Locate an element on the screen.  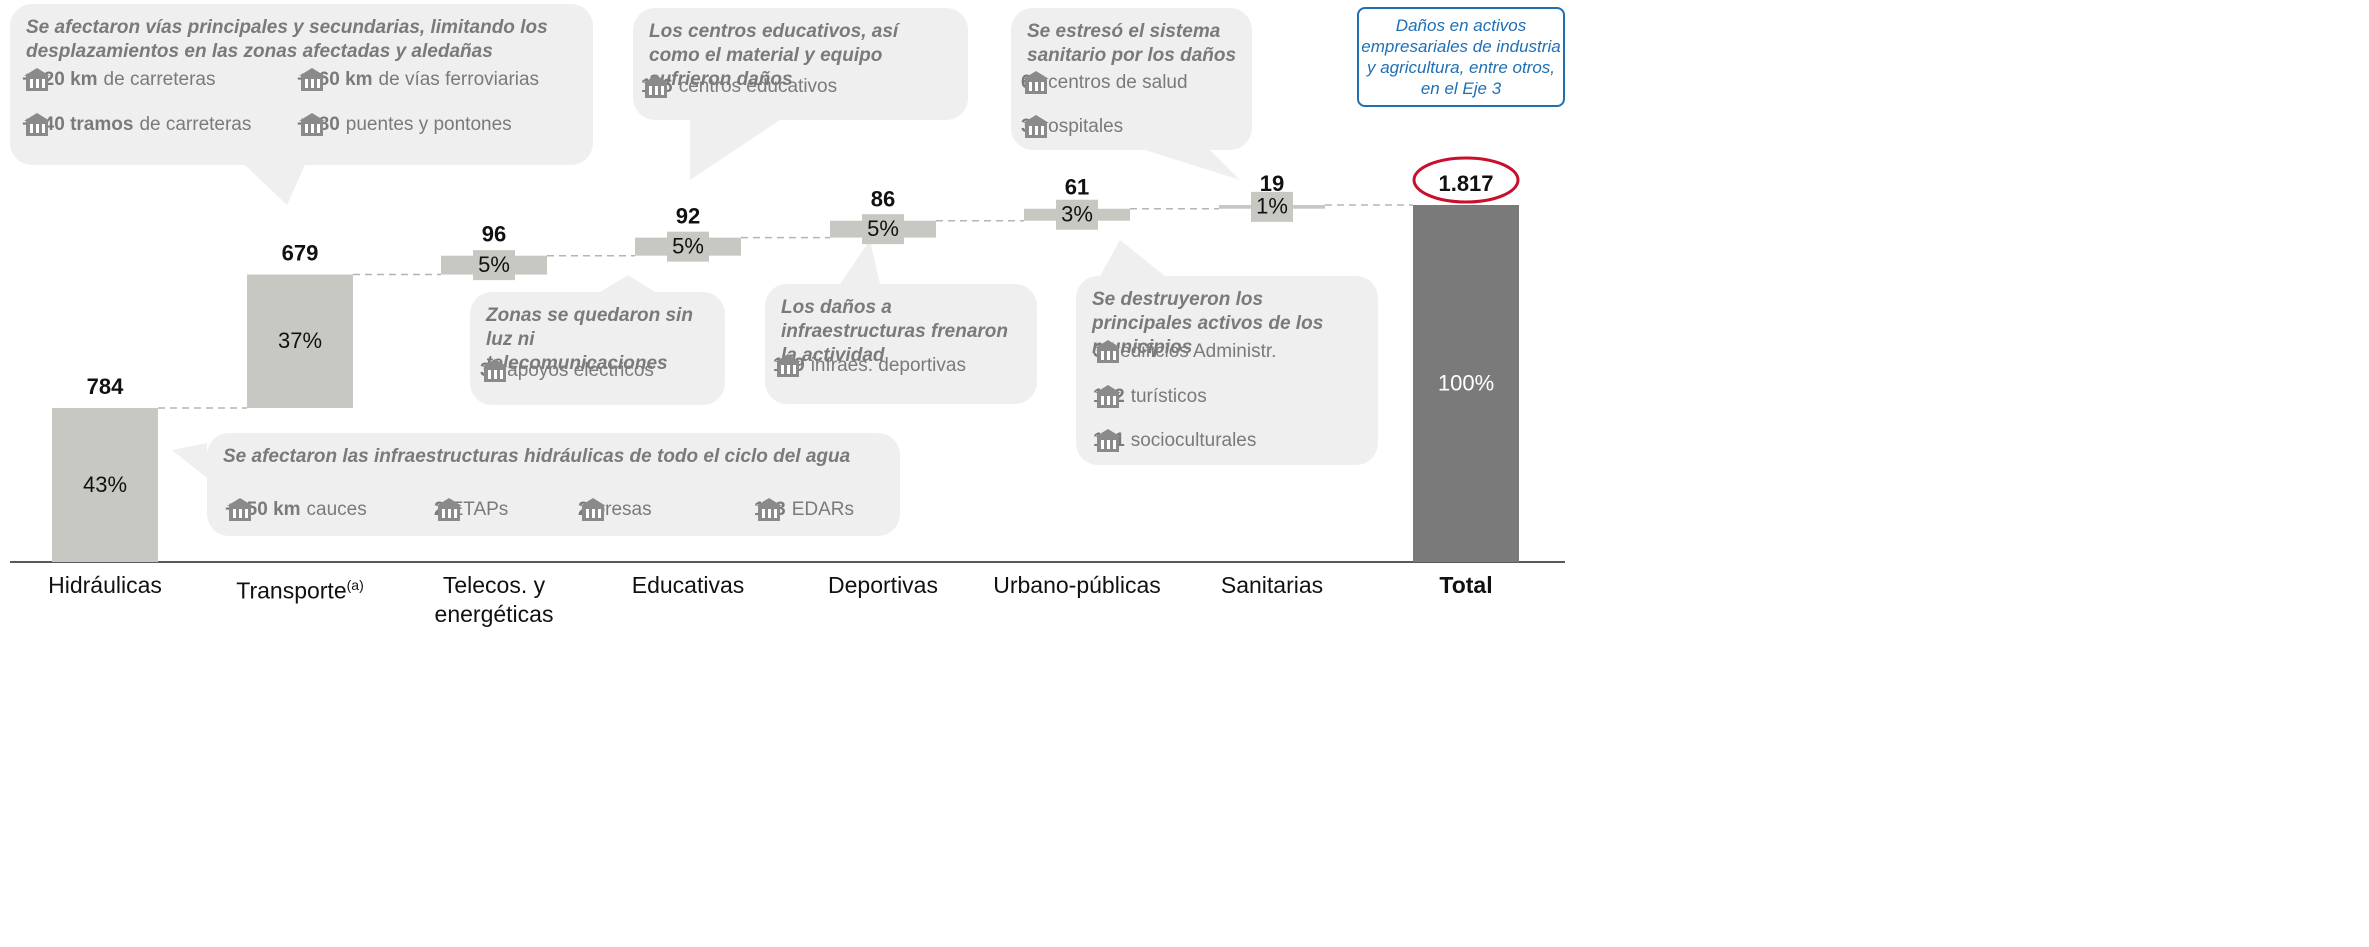
callout-item: +140 tramos de carreteras is located at coordinates (136, 125).